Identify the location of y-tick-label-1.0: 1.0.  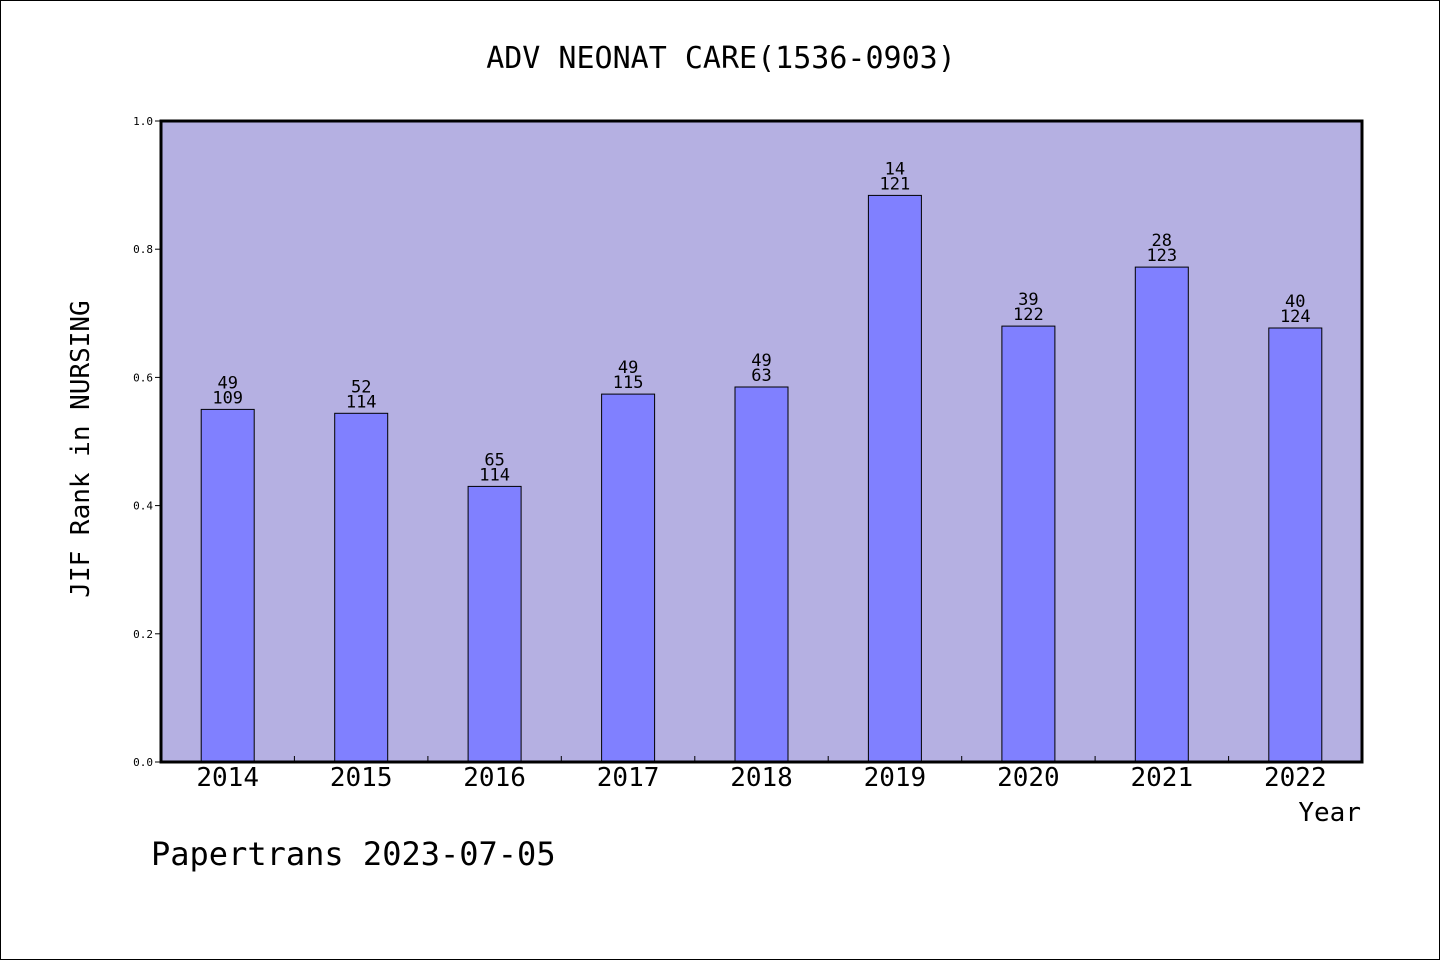
(143, 121).